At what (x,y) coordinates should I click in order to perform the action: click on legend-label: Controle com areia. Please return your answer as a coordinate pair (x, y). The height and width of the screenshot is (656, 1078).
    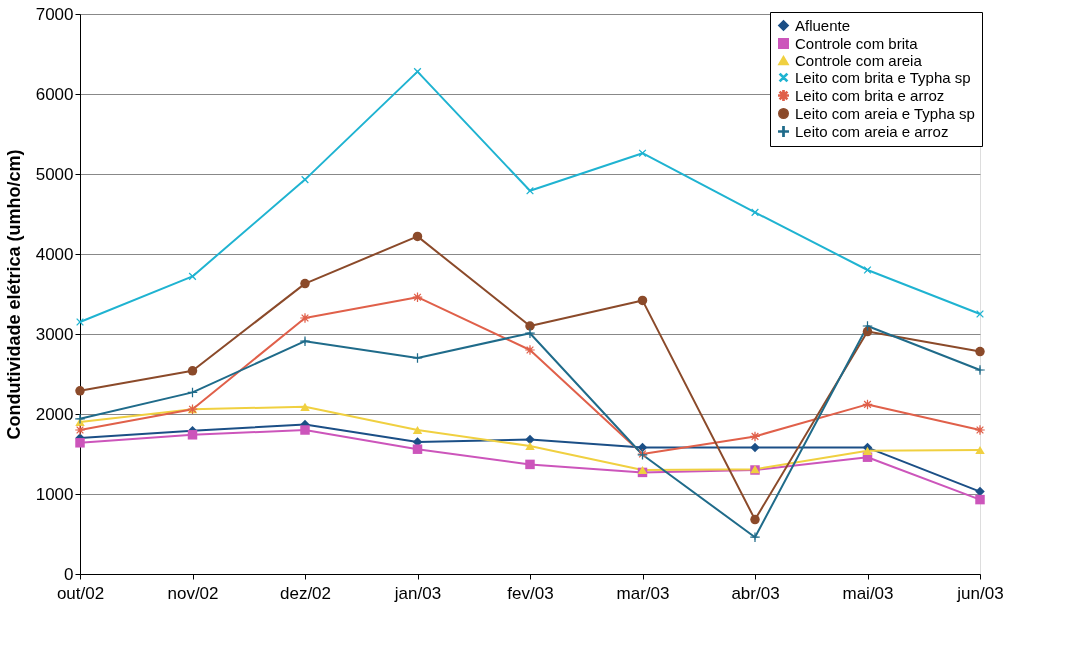
    Looking at the image, I should click on (859, 60).